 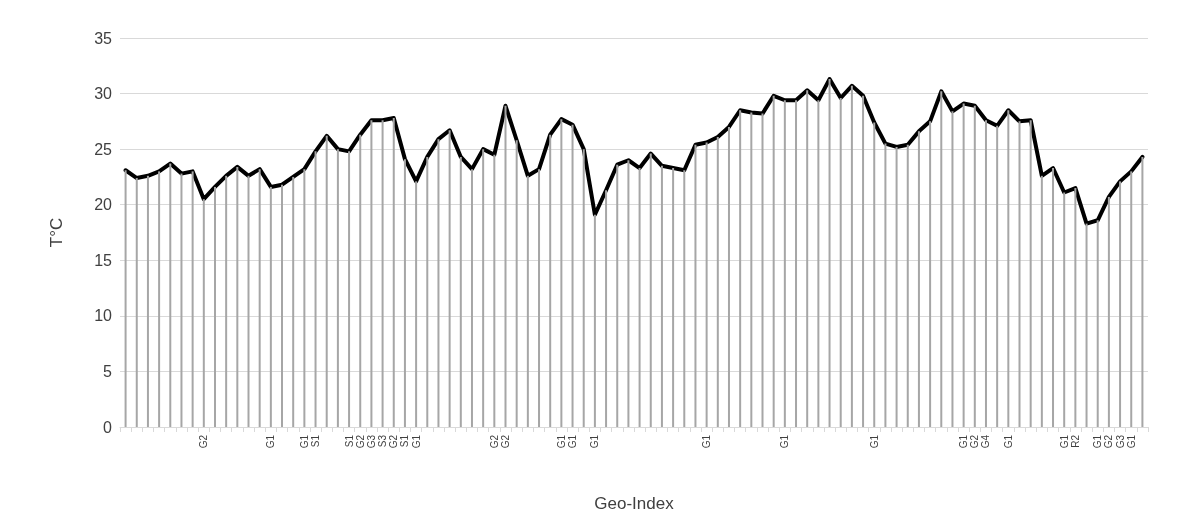 What do you see at coordinates (634, 503) in the screenshot?
I see `x-axis-title: Geo-Index` at bounding box center [634, 503].